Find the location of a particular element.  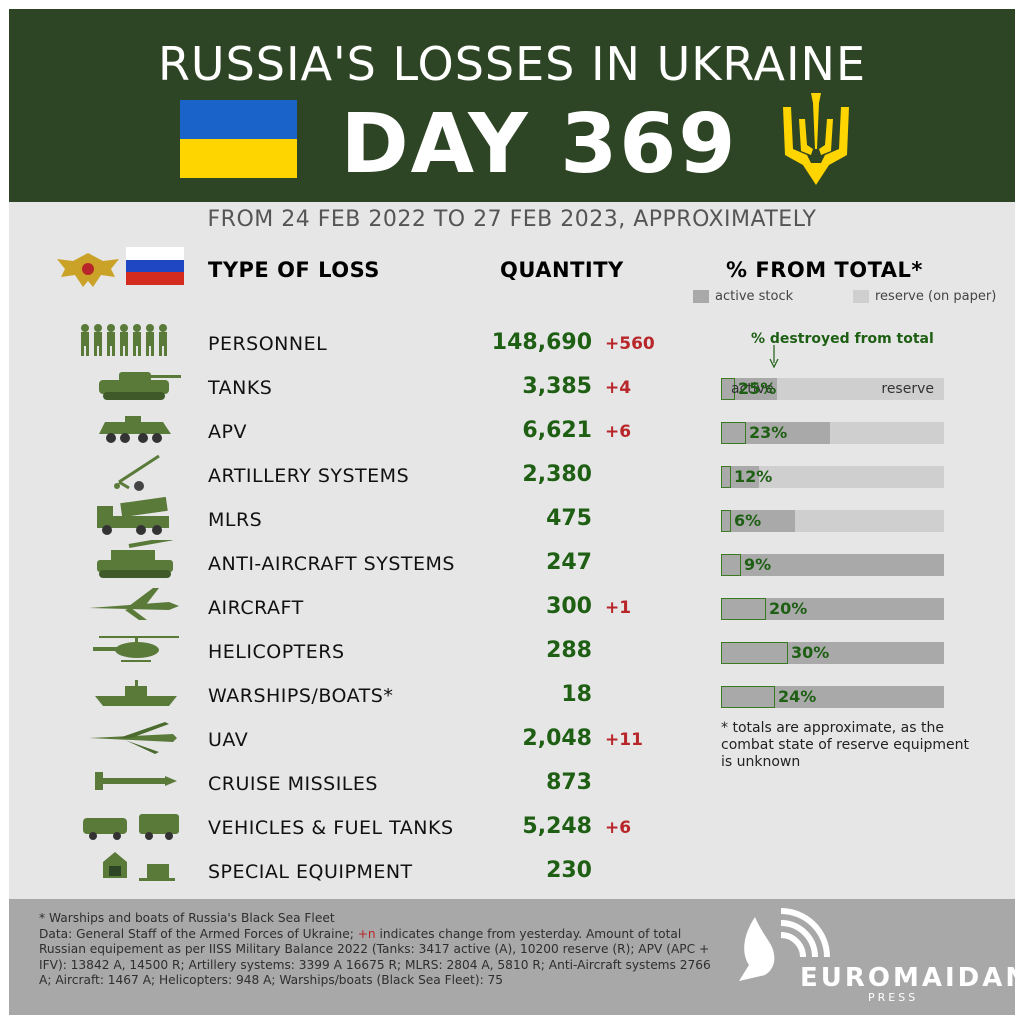

row-quantity: 288 is located at coordinates (569, 650).